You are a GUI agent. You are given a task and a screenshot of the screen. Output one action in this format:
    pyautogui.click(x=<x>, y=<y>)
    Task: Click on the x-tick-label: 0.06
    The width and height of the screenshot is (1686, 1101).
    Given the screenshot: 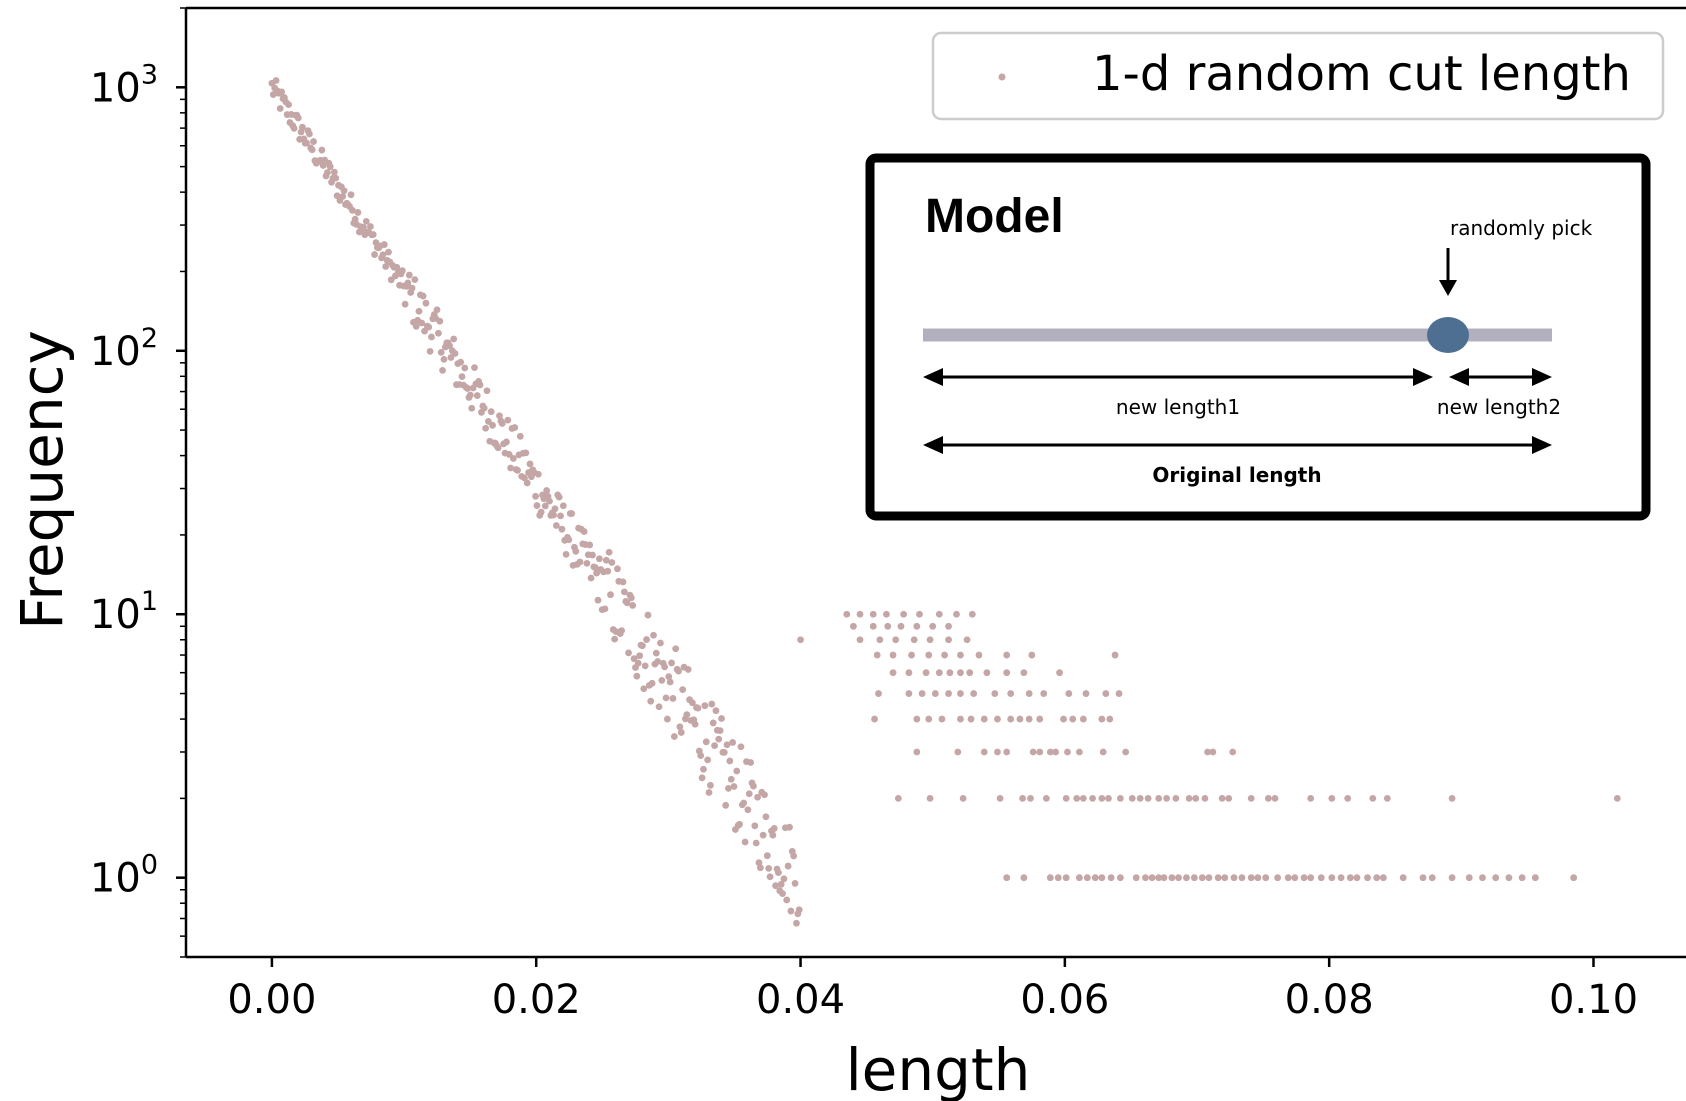 What is the action you would take?
    pyautogui.click(x=1064, y=1000)
    